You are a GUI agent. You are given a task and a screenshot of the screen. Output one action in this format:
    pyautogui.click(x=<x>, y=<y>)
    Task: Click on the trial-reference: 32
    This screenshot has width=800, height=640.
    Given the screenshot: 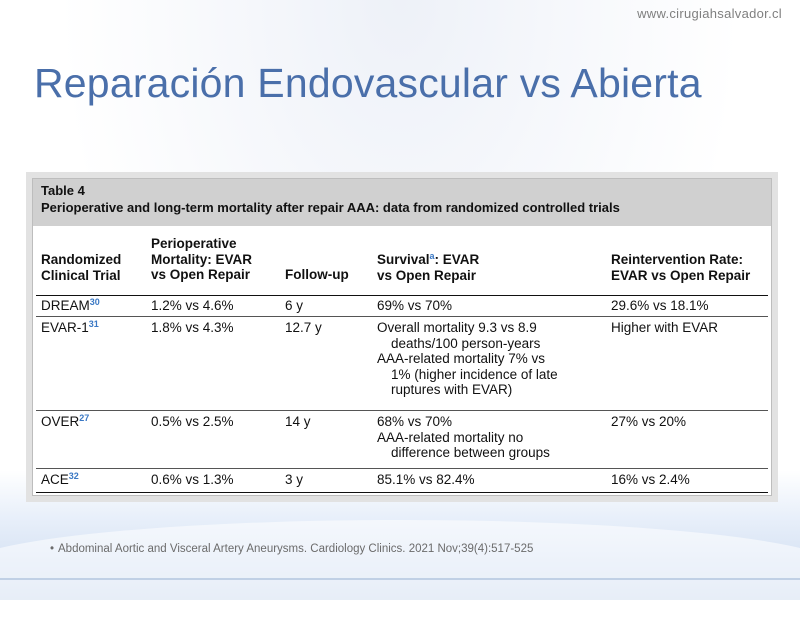 What is the action you would take?
    pyautogui.click(x=73, y=476)
    